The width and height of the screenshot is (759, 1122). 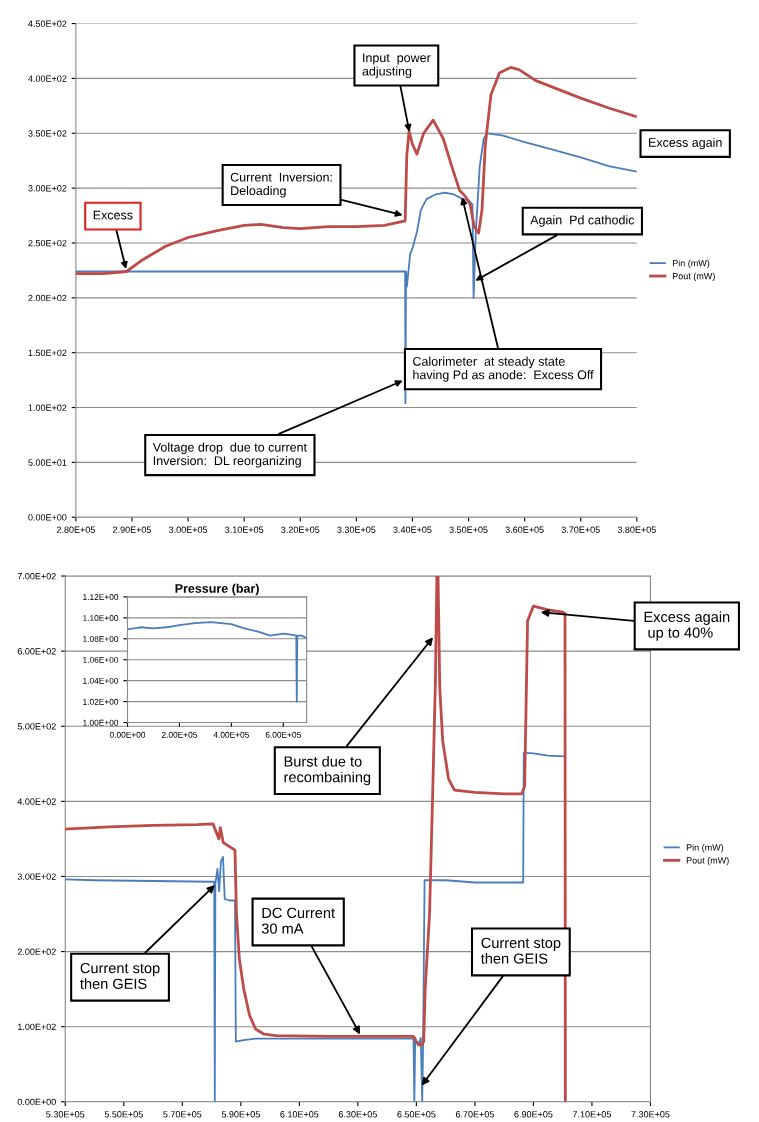 I want to click on y-tick-label: 7.00E+02, so click(x=36, y=576).